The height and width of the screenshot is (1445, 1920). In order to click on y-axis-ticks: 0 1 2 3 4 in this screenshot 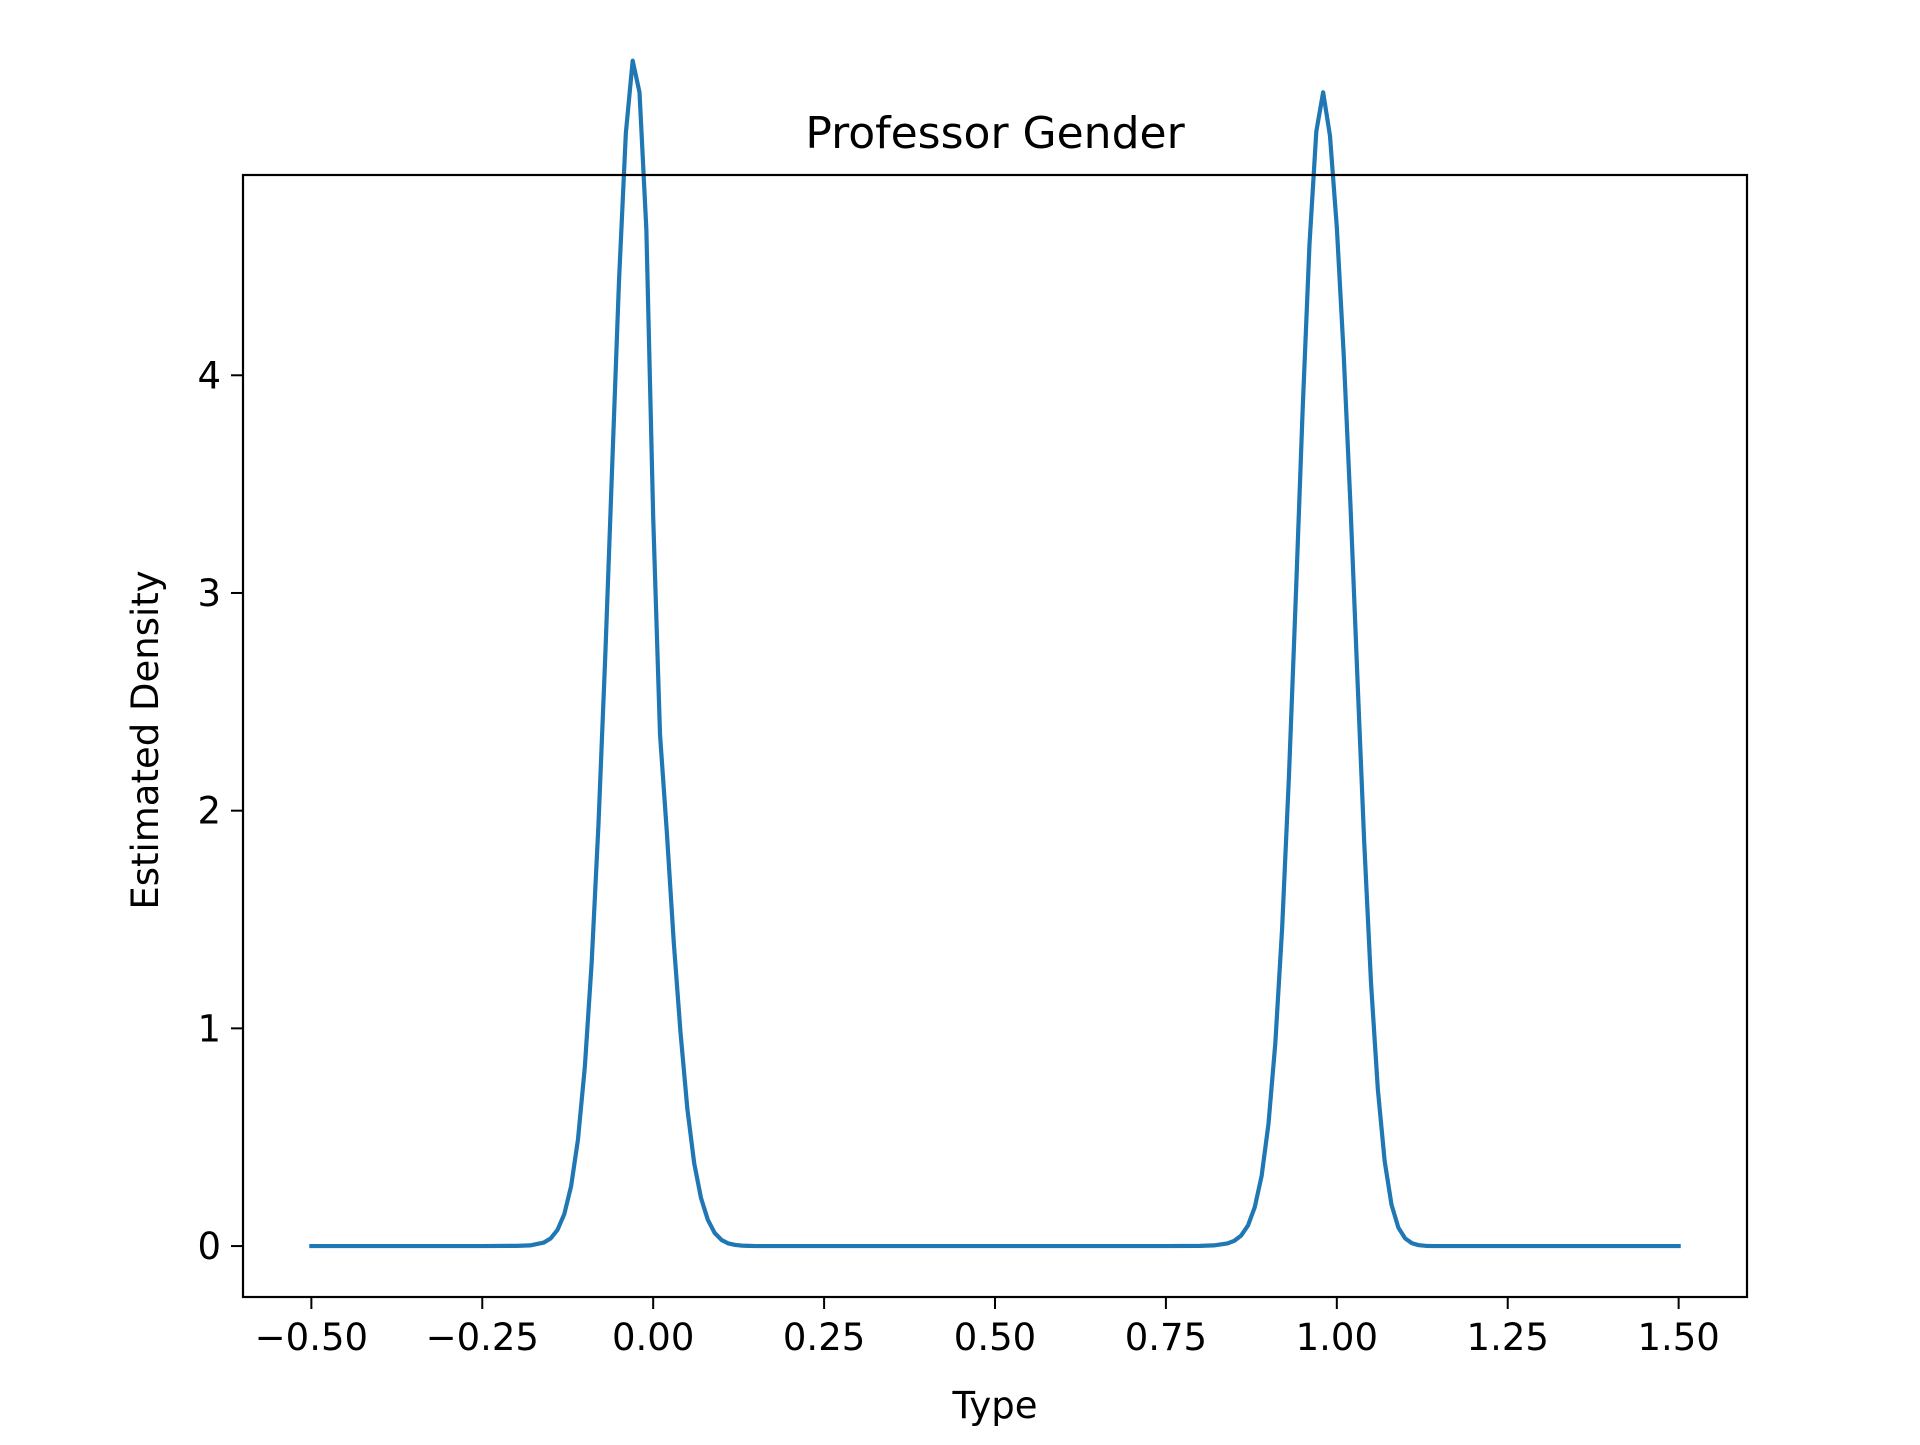, I will do `click(220, 811)`.